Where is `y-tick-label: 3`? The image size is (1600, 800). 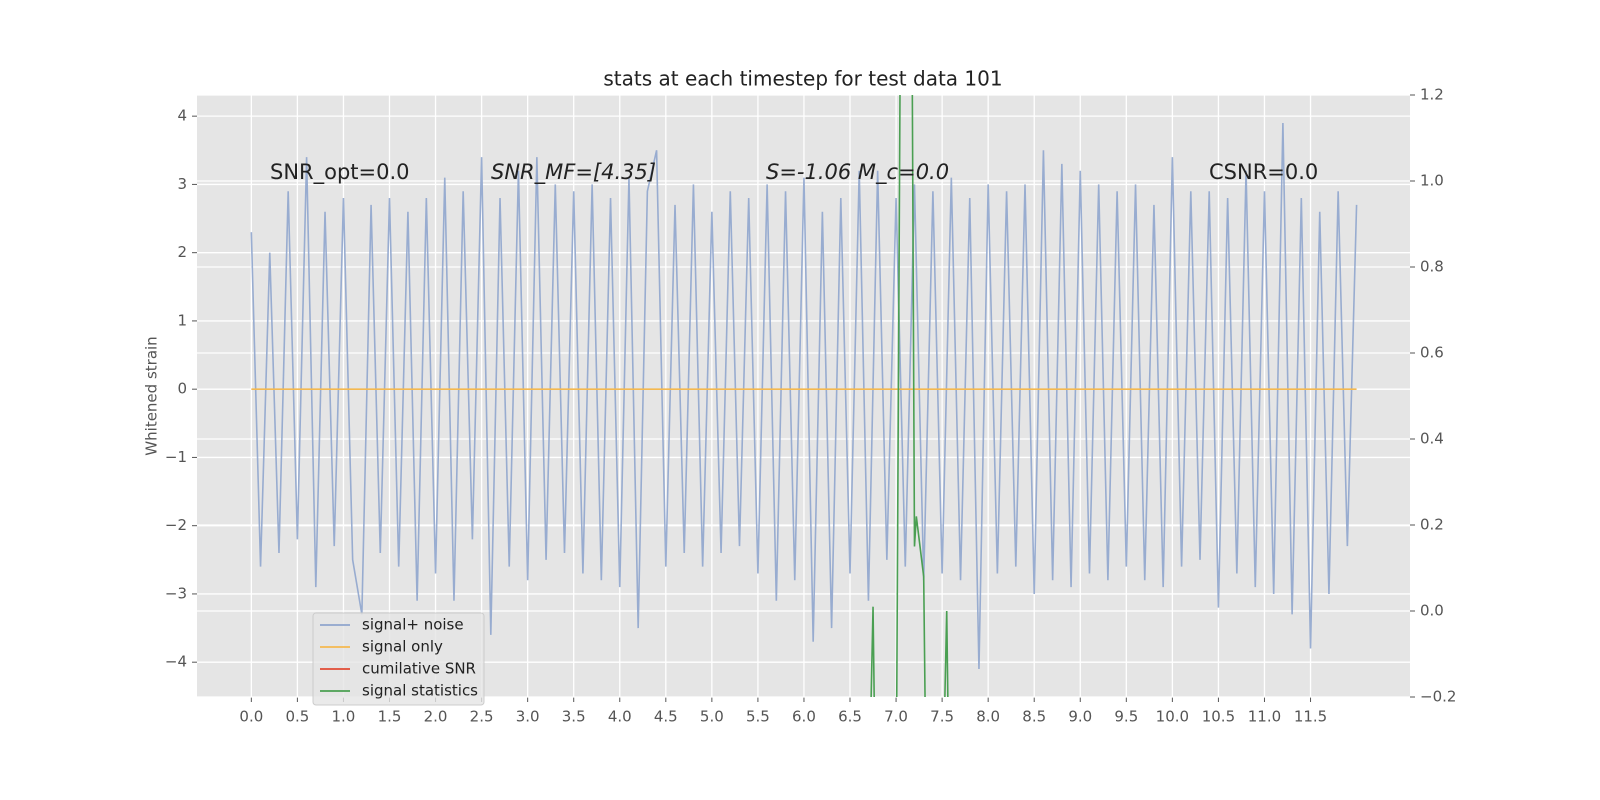
y-tick-label: 3 is located at coordinates (182, 184).